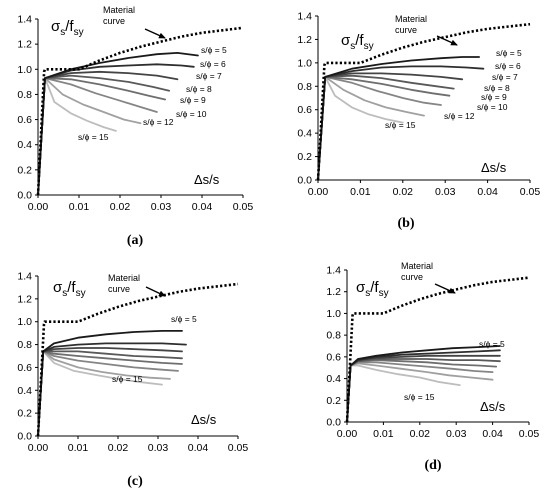 The height and width of the screenshot is (493, 550). What do you see at coordinates (405, 223) in the screenshot?
I see `panel-label: (b)` at bounding box center [405, 223].